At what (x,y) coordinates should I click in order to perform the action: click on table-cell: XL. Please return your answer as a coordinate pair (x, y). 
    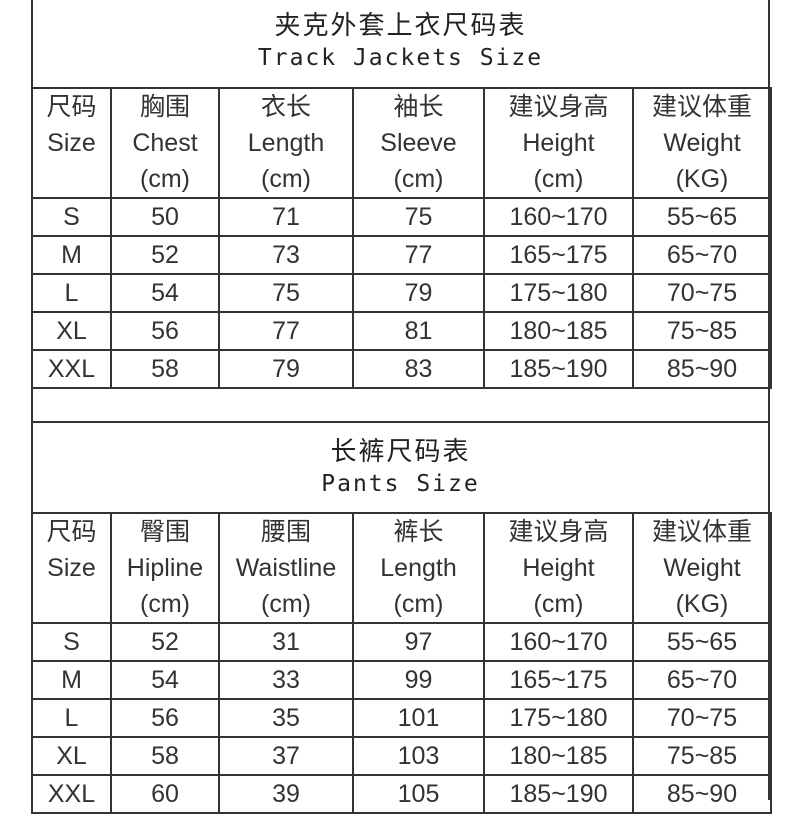
    Looking at the image, I should click on (71, 331).